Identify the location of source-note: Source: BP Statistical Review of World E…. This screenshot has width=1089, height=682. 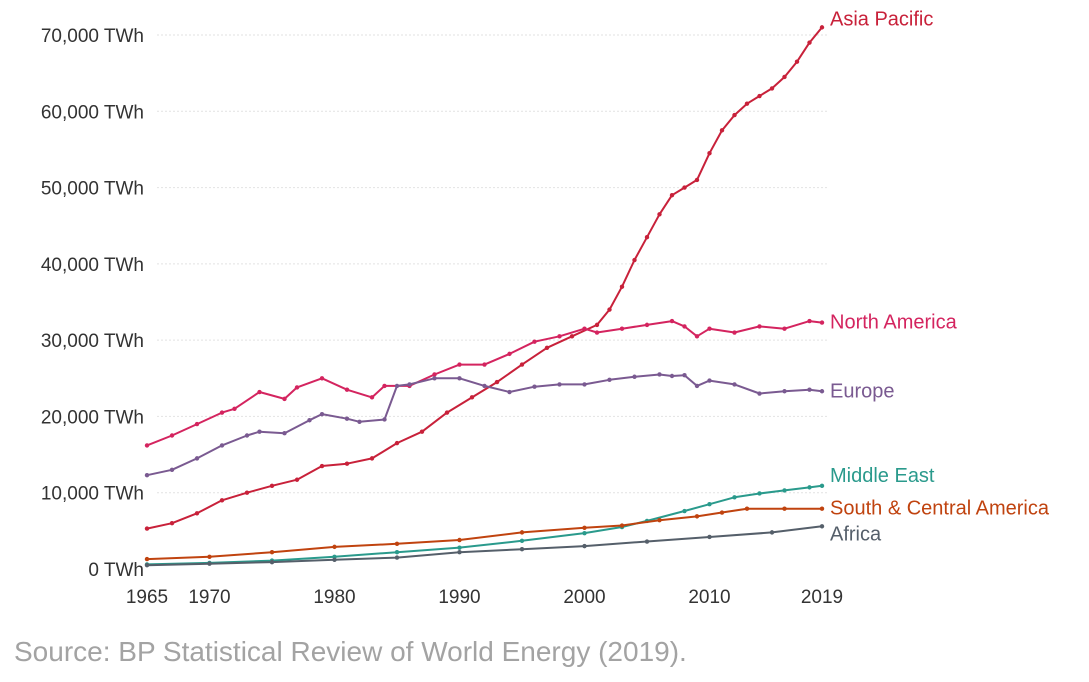
(350, 651).